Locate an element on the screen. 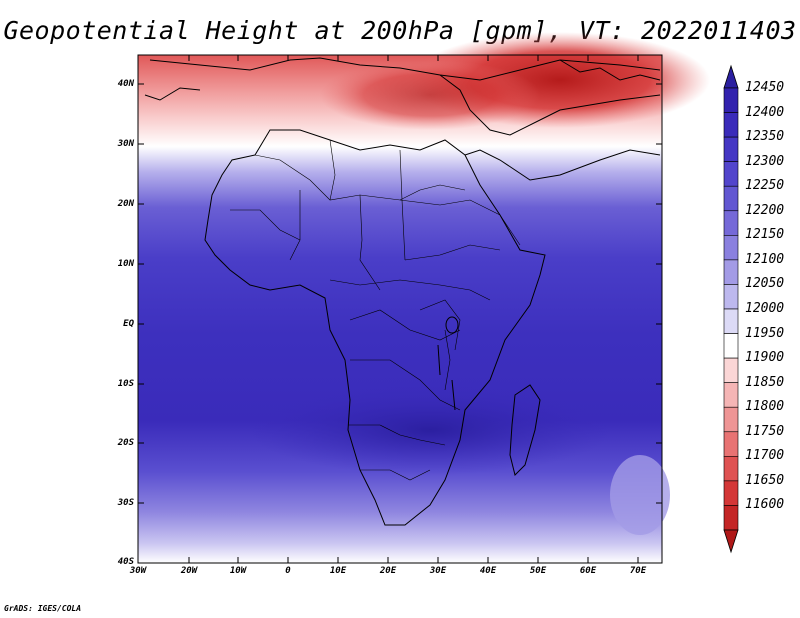 The height and width of the screenshot is (618, 800). lat-label-30s: 30S is located at coordinates (125, 503).